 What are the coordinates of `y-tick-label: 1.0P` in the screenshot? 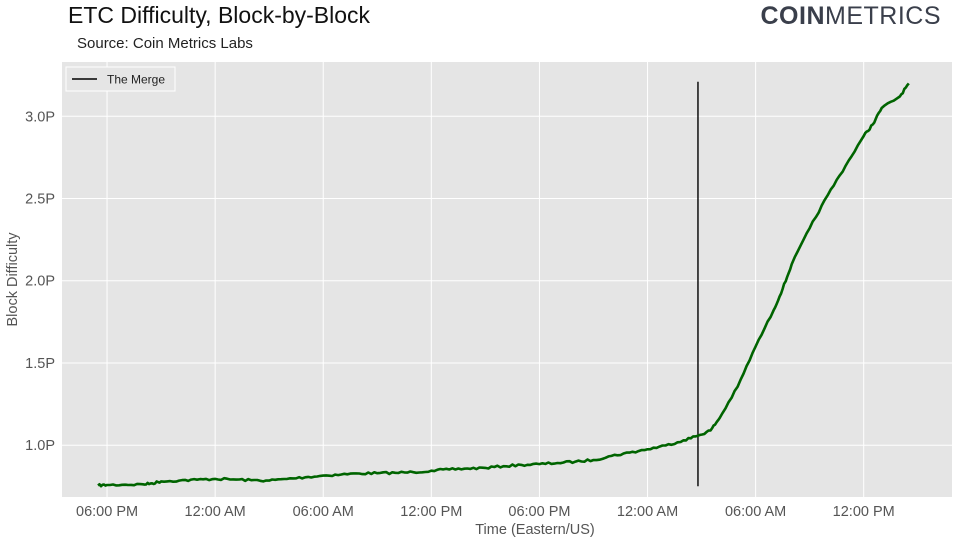 It's located at (40, 446).